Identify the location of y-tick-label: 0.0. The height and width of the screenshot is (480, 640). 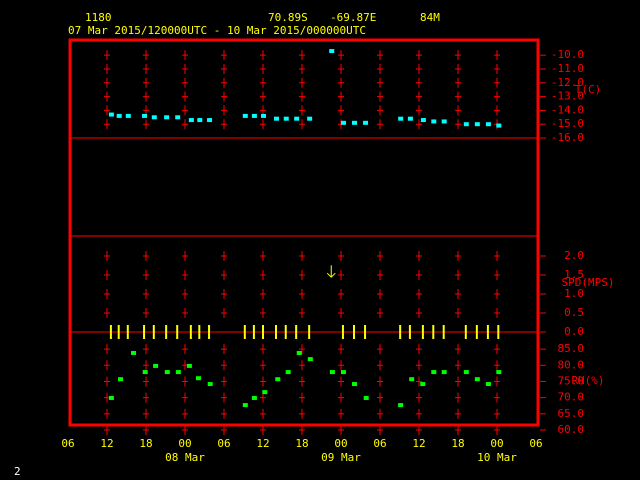
(574, 331).